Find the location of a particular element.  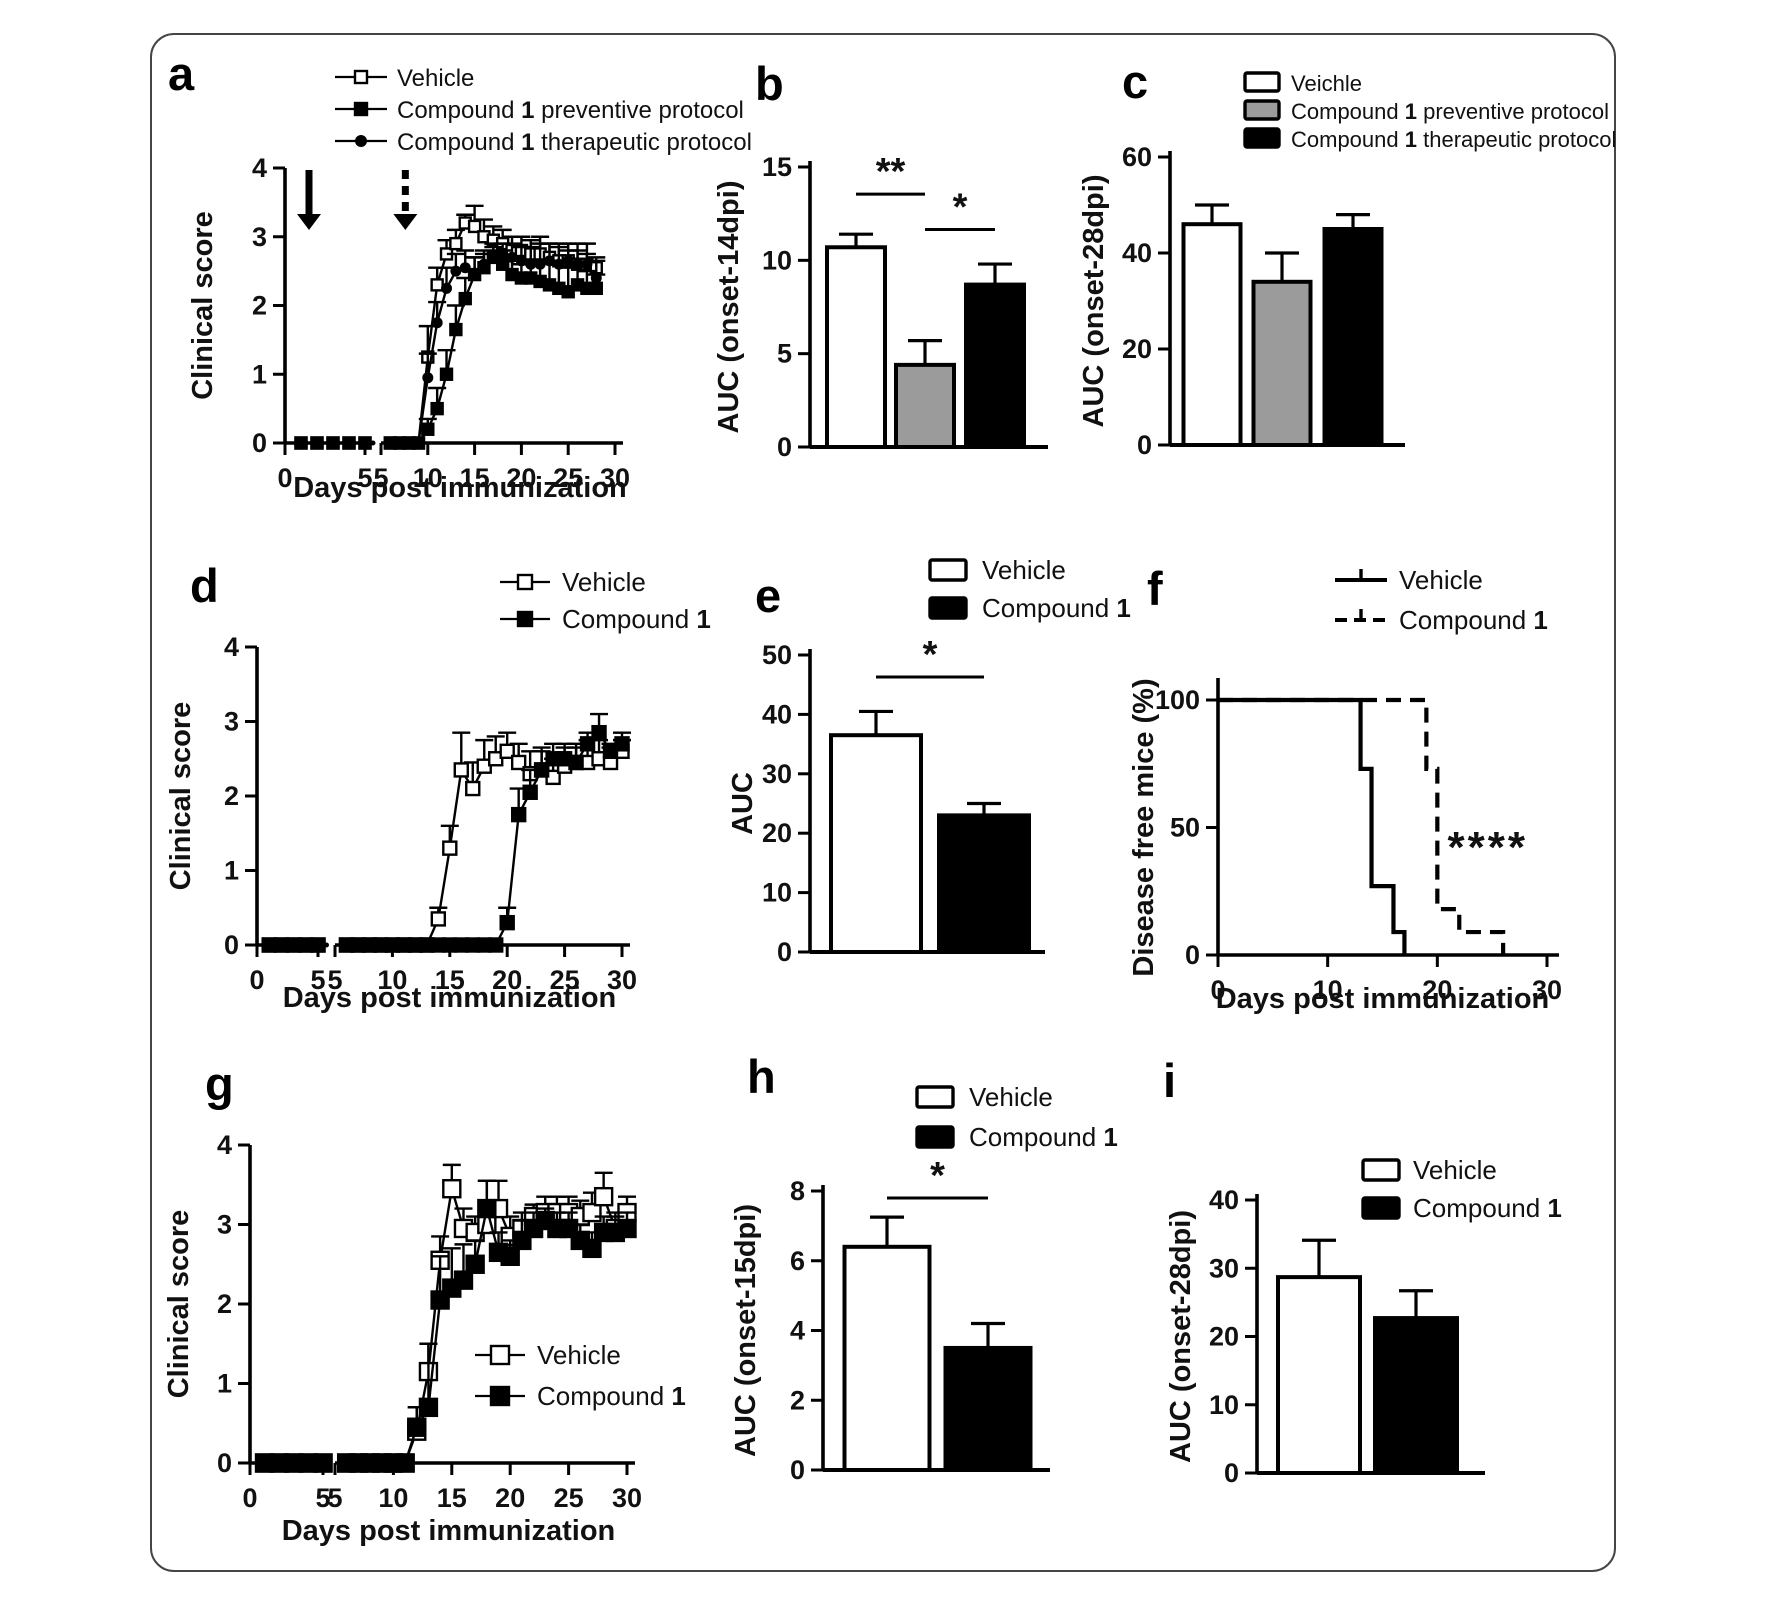

y-axis-title: AUC (onset-15dpi) is located at coordinates (746, 1330).